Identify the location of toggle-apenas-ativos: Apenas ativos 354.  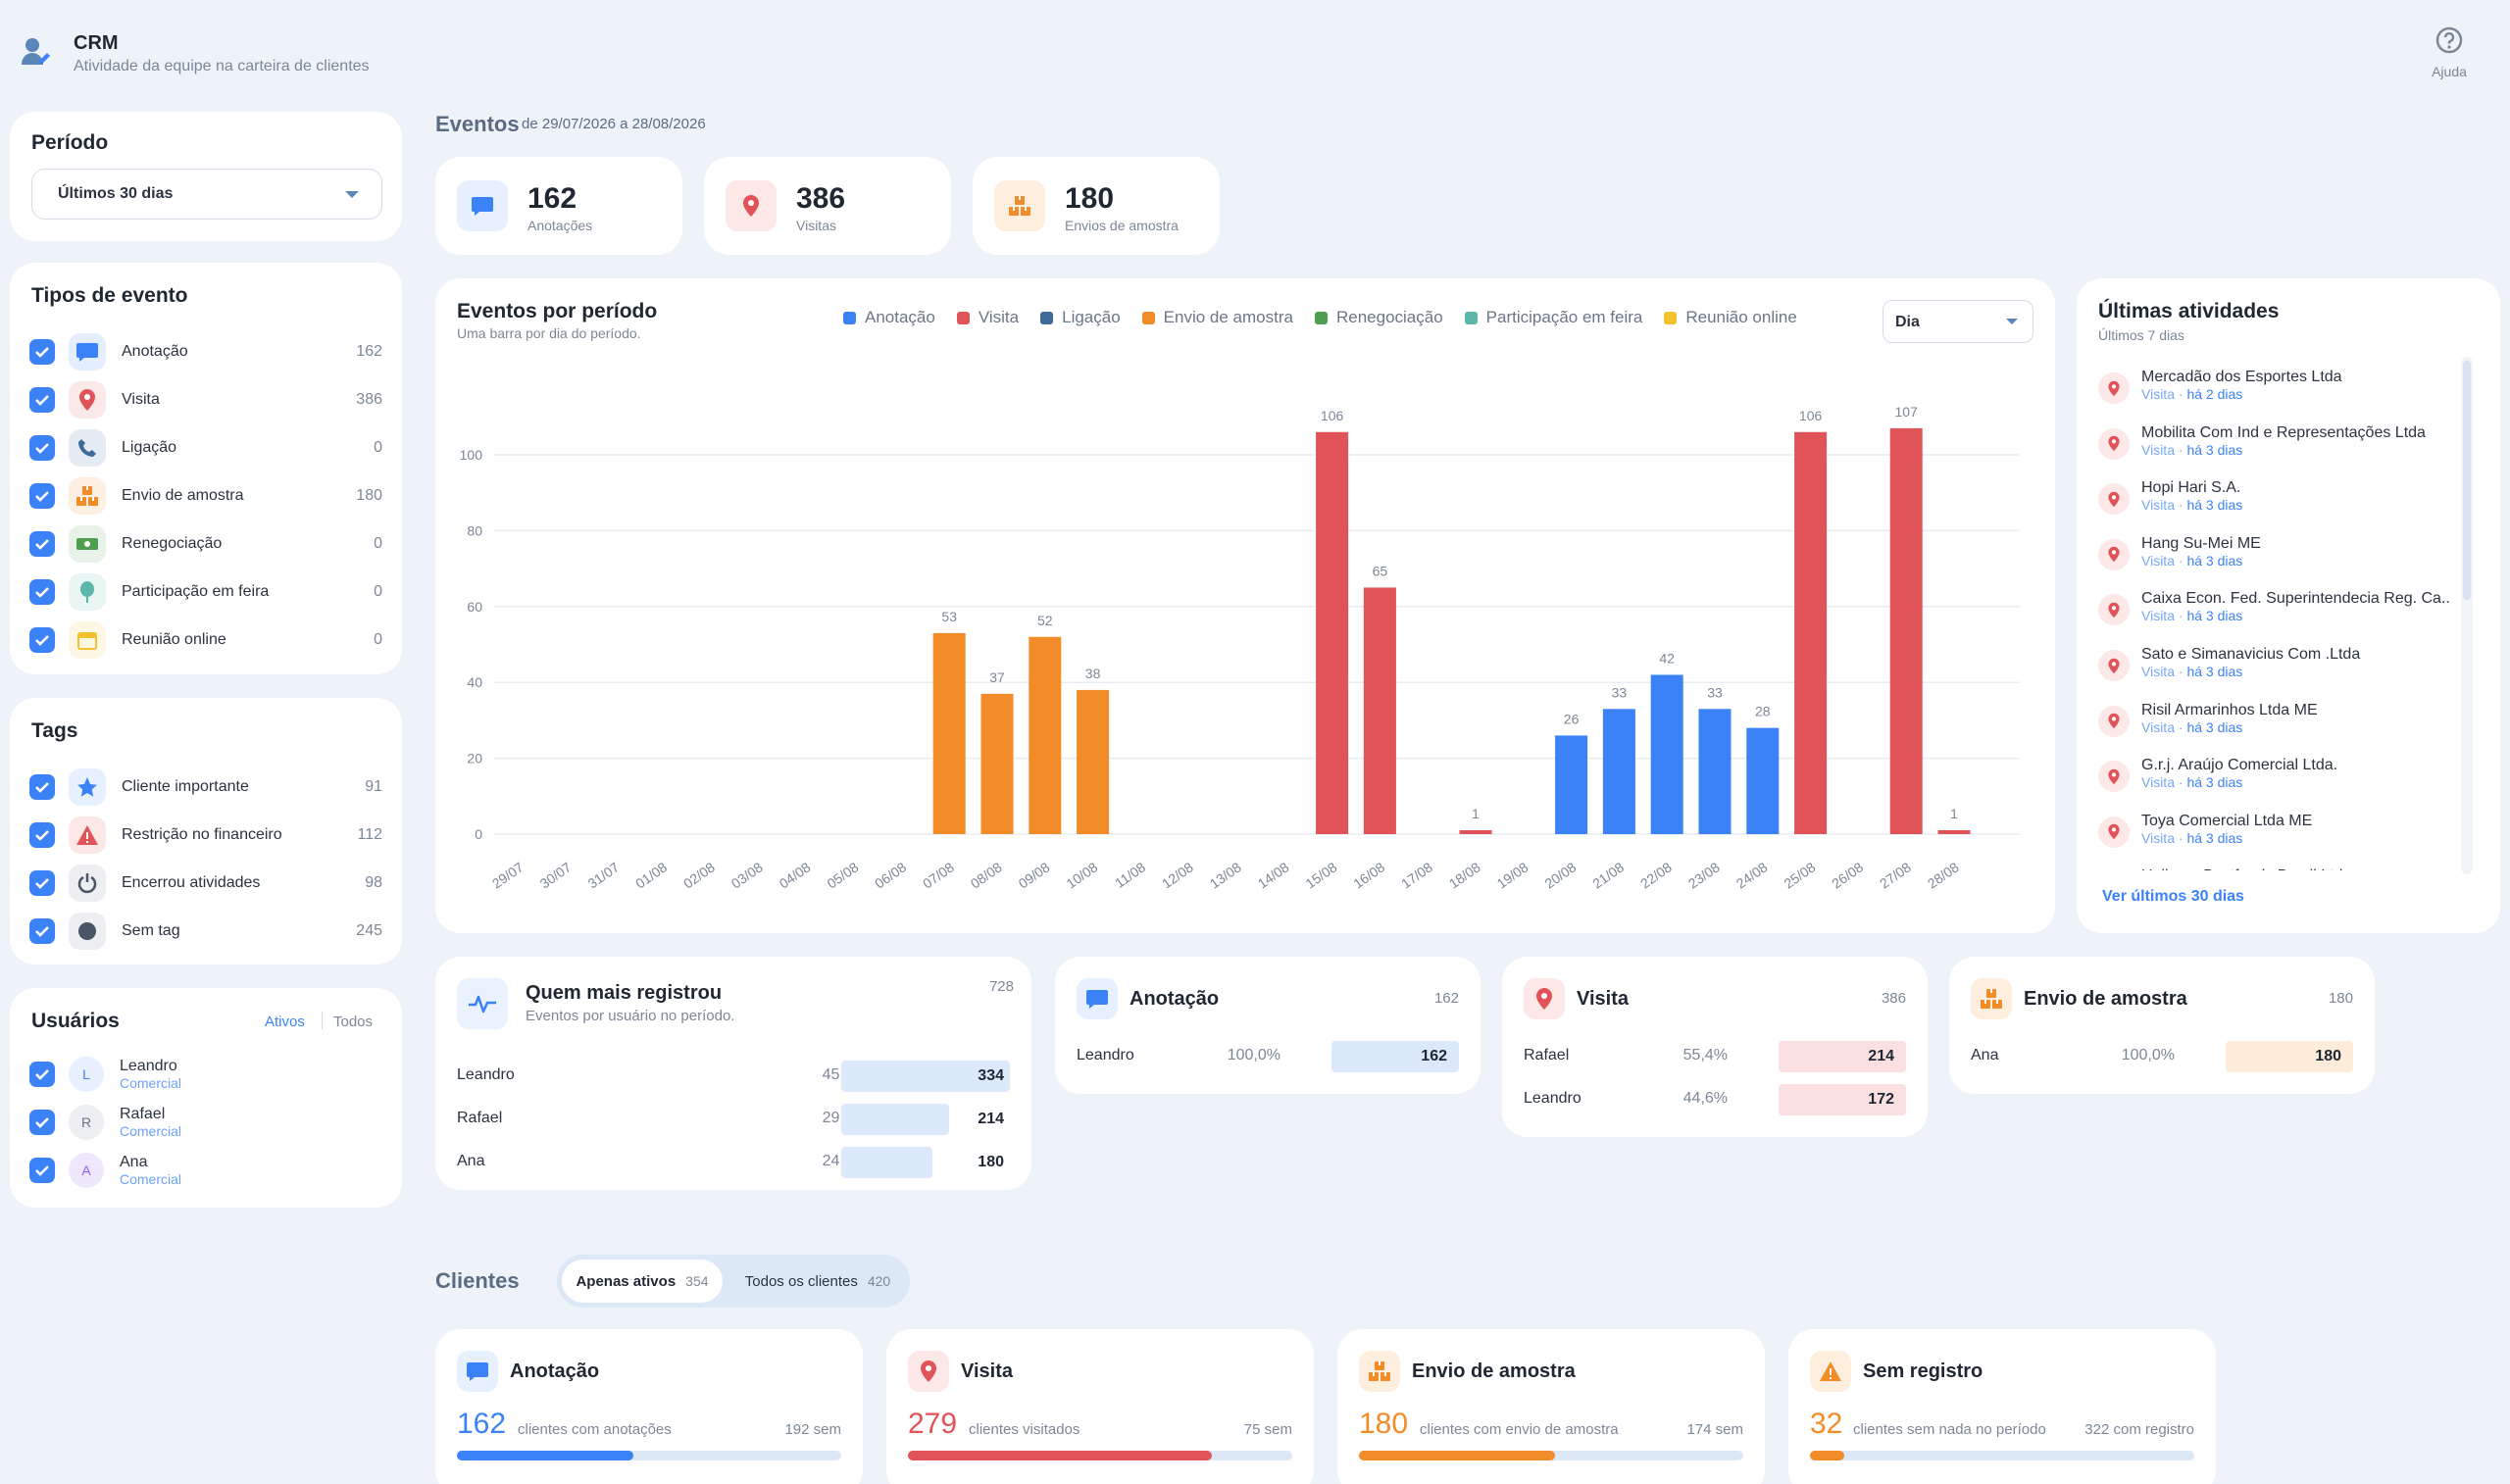
(642, 1282).